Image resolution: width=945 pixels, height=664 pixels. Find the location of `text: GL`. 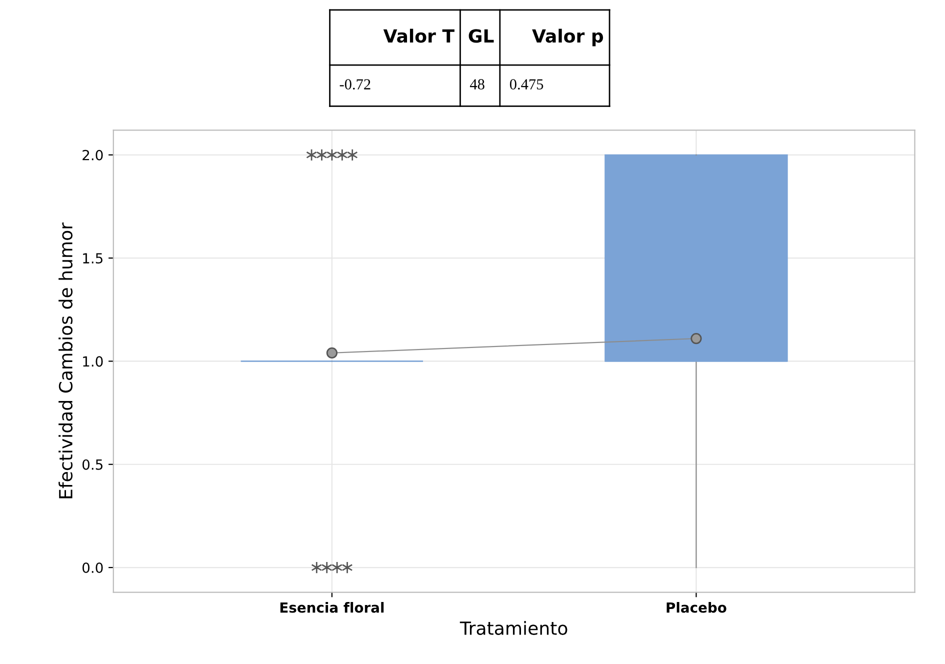

text: GL is located at coordinates (481, 36).